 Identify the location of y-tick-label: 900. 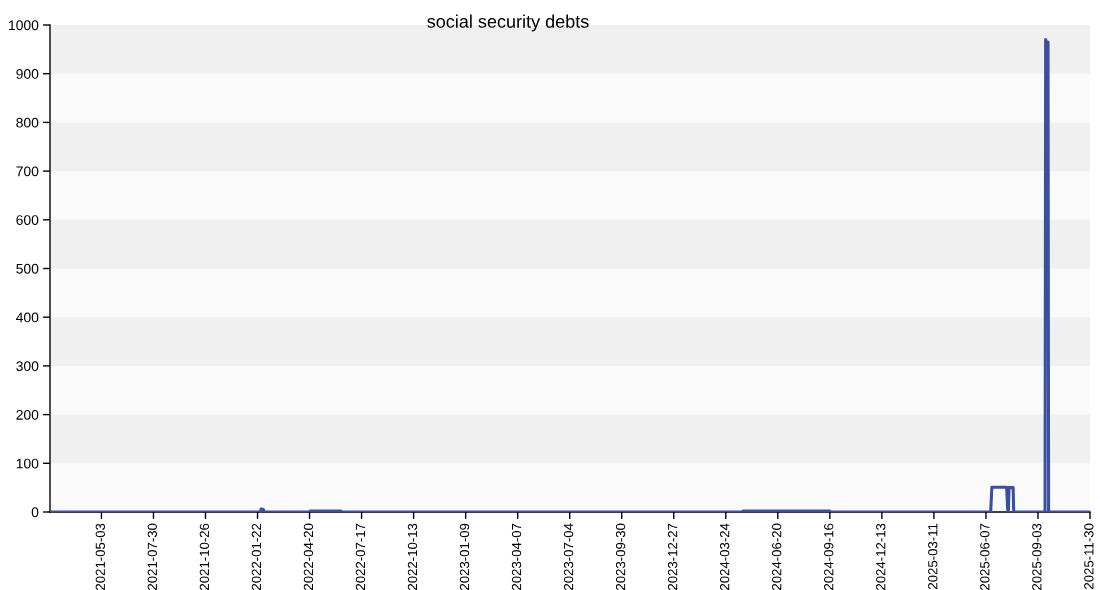
(27, 74).